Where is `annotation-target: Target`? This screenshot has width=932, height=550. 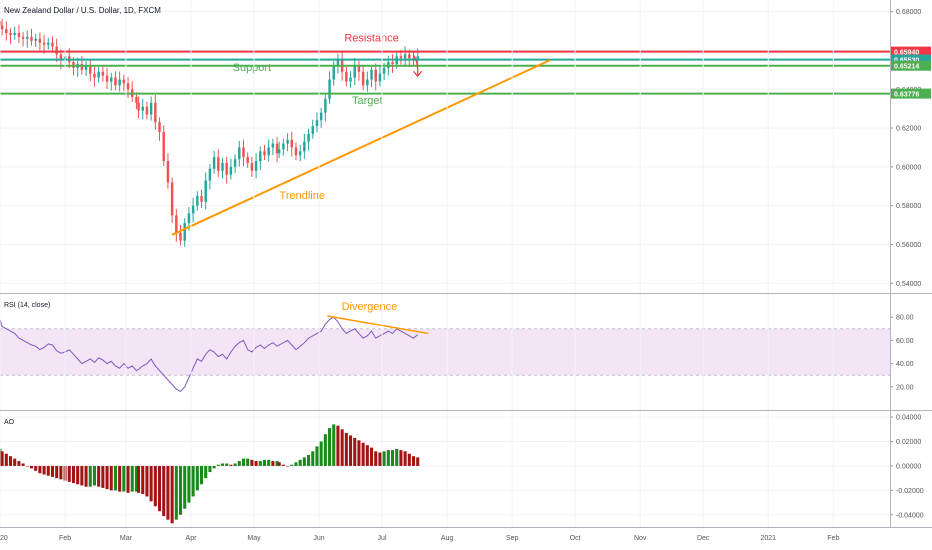
annotation-target: Target is located at coordinates (367, 101).